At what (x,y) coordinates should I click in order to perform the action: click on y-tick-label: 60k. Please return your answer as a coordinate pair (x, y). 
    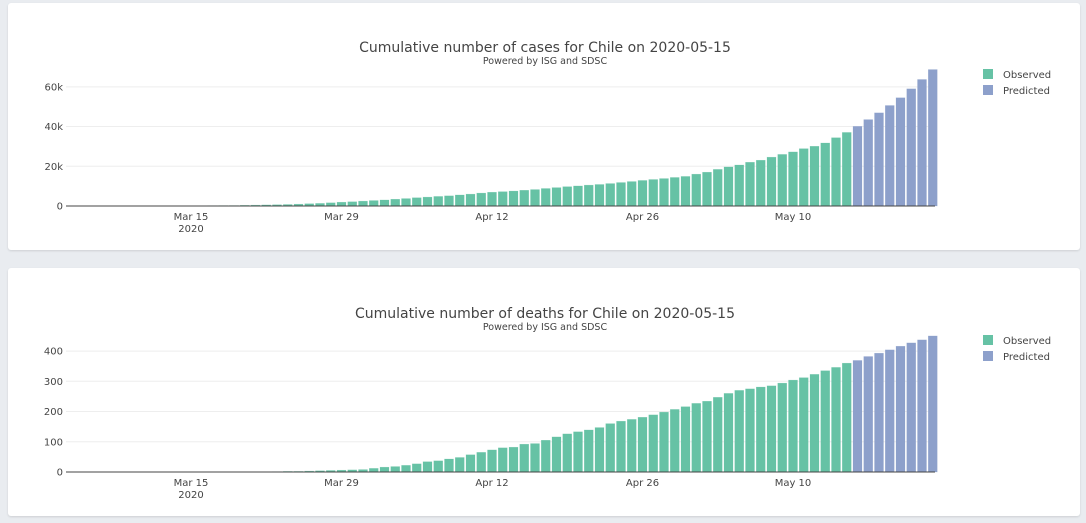
    Looking at the image, I should click on (53, 87).